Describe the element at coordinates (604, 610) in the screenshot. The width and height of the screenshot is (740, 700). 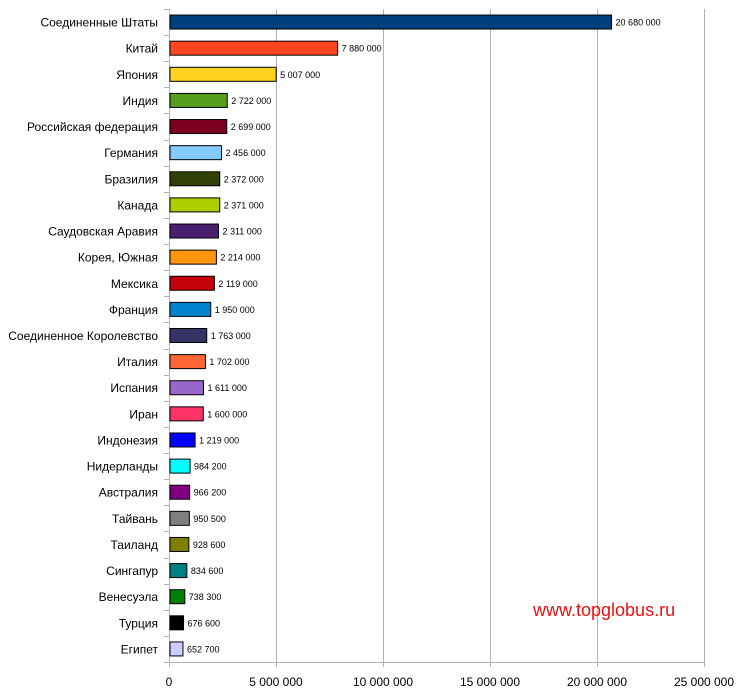
I see `watermark-text: www.topglobus.ru` at that location.